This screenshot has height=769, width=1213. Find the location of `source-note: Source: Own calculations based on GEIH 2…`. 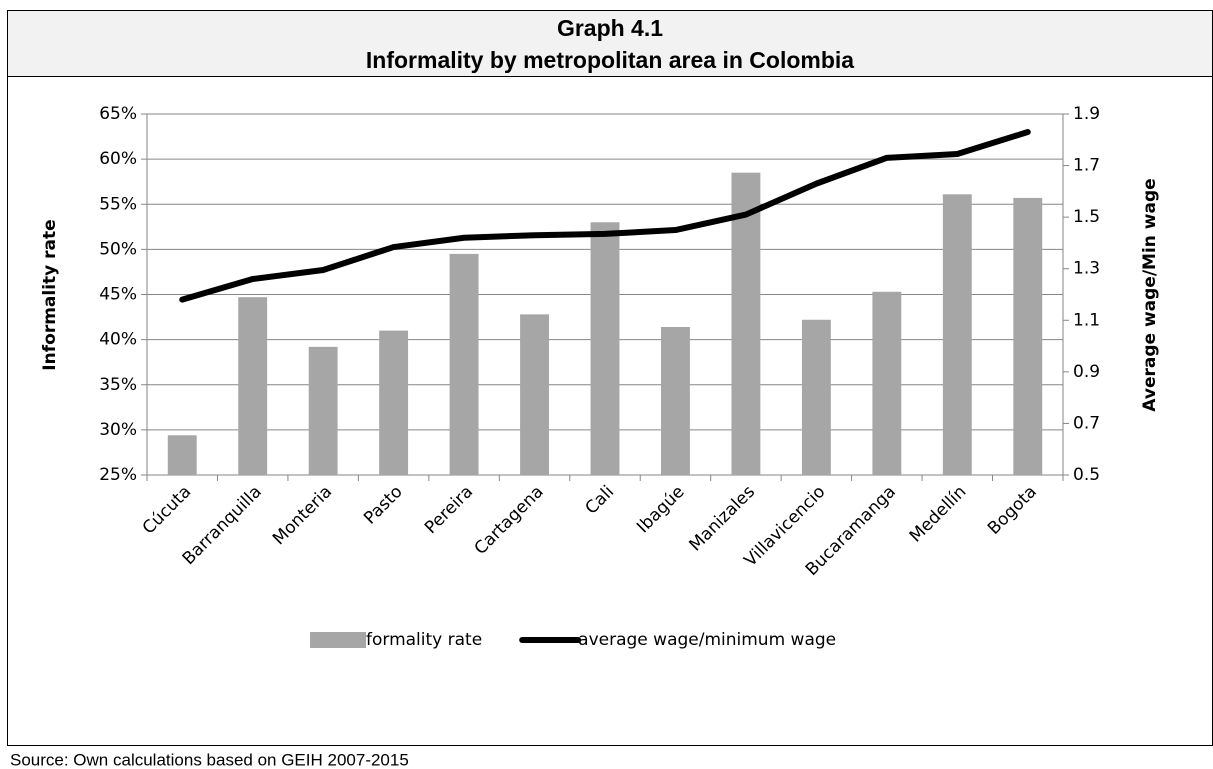

source-note: Source: Own calculations based on GEIH 2… is located at coordinates (209, 759).